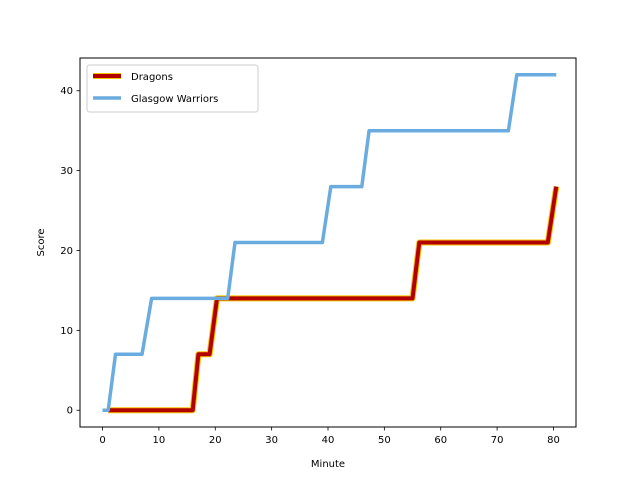  I want to click on x-tick-label: 70, so click(497, 440).